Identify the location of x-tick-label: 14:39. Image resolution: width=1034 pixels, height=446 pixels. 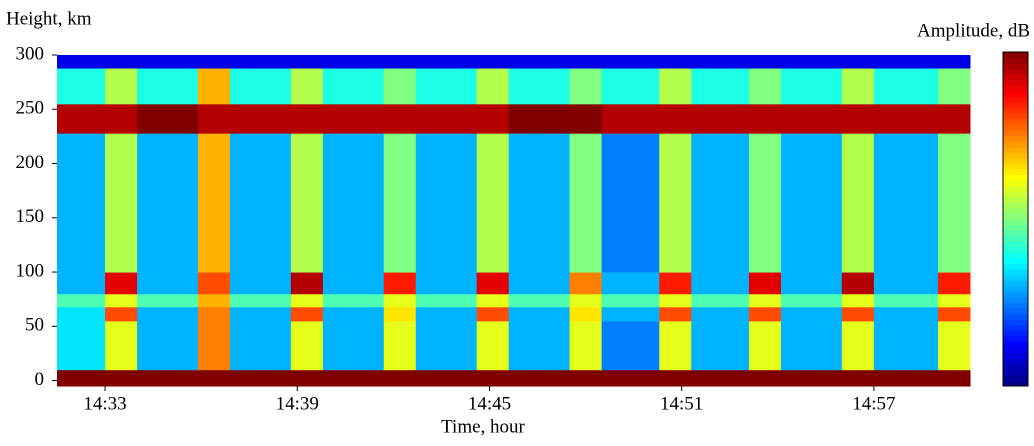
(297, 403).